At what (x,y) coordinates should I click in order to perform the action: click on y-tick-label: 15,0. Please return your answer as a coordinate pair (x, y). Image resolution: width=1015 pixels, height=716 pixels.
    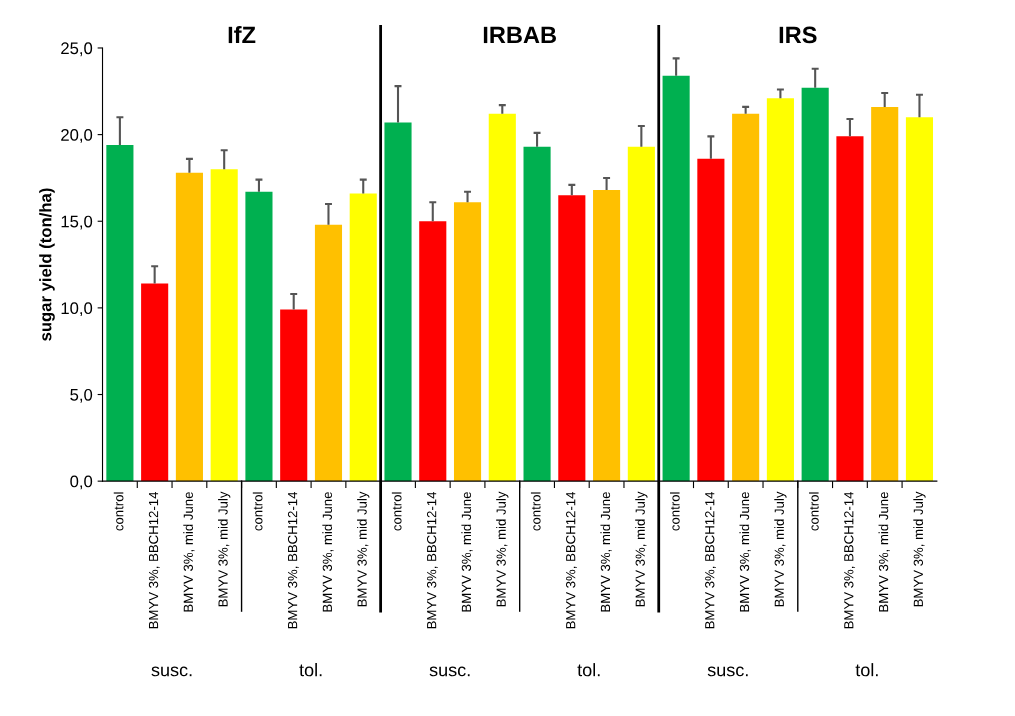
    Looking at the image, I should click on (77, 222).